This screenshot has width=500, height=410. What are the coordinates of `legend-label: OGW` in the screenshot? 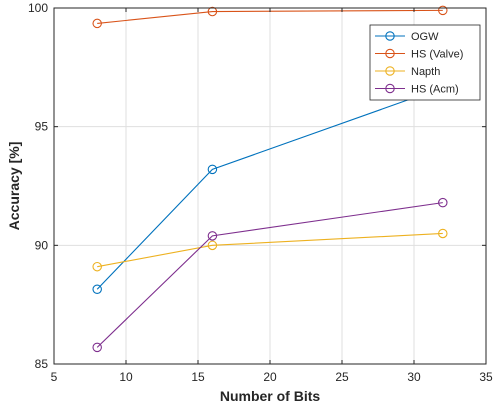 It's located at (425, 37).